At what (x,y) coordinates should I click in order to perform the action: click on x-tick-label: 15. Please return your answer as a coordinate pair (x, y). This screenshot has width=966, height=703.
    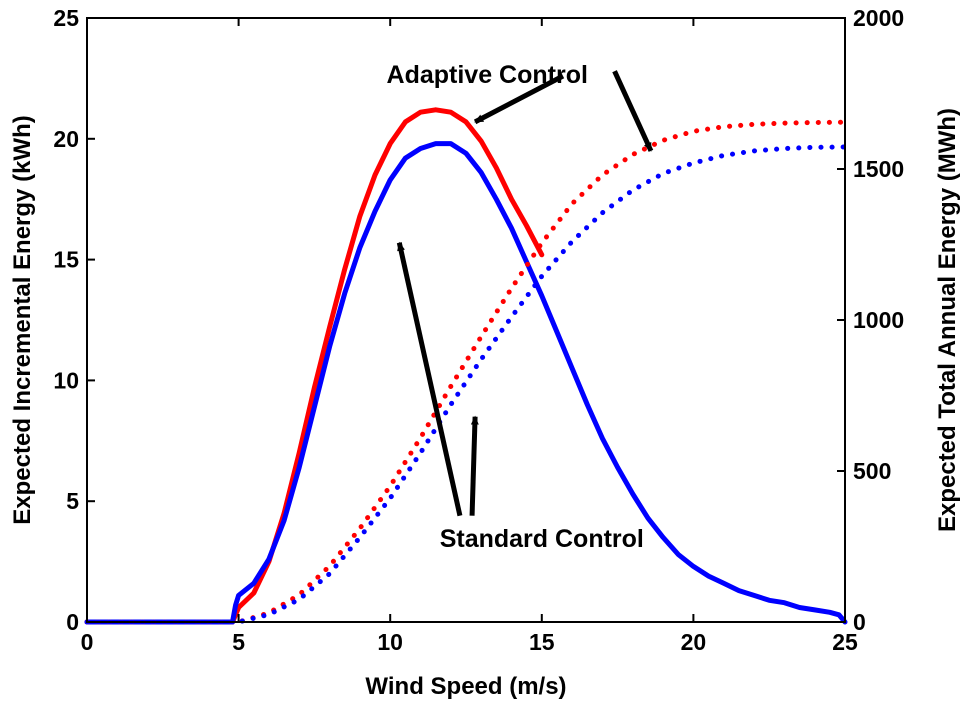
    Looking at the image, I should click on (542, 642).